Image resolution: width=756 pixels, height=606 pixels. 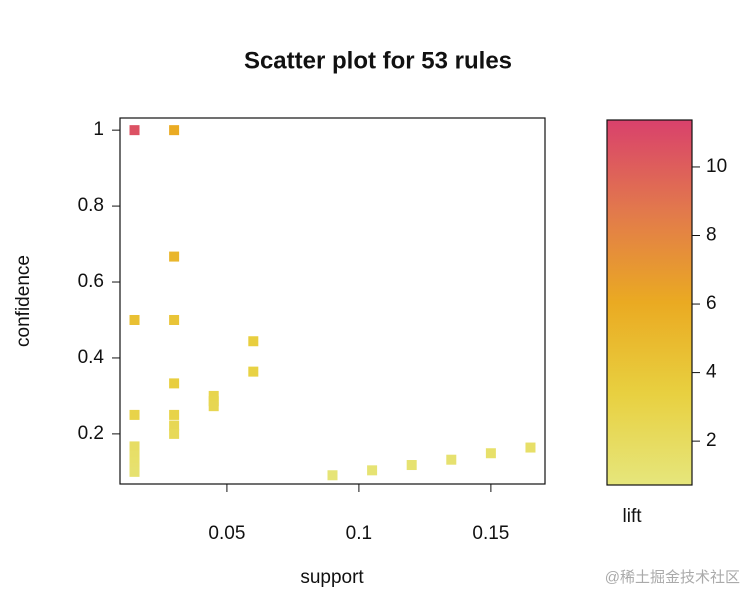 I want to click on colorbar-tick-label: 10, so click(x=716, y=166).